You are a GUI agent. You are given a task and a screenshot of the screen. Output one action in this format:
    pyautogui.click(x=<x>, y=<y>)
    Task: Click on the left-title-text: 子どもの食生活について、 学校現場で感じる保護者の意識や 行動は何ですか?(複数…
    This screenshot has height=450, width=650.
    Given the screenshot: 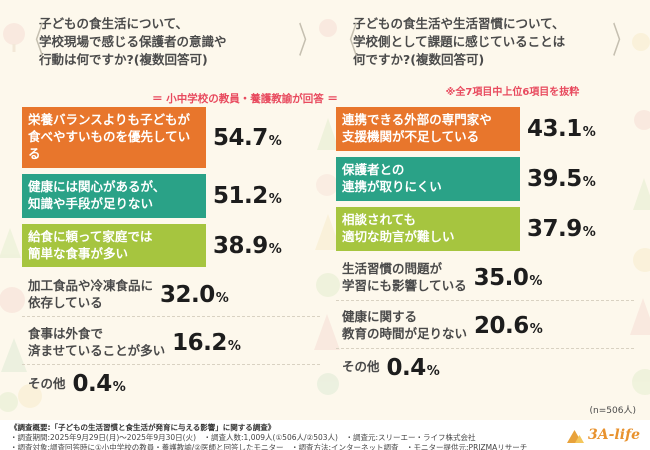 What is the action you would take?
    pyautogui.click(x=133, y=41)
    